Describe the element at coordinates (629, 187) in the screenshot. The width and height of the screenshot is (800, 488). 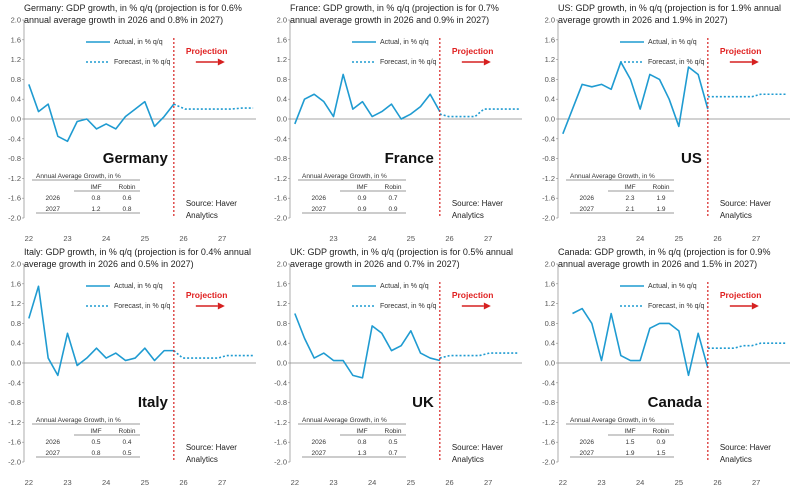
I see `table-col-imf: IMF` at that location.